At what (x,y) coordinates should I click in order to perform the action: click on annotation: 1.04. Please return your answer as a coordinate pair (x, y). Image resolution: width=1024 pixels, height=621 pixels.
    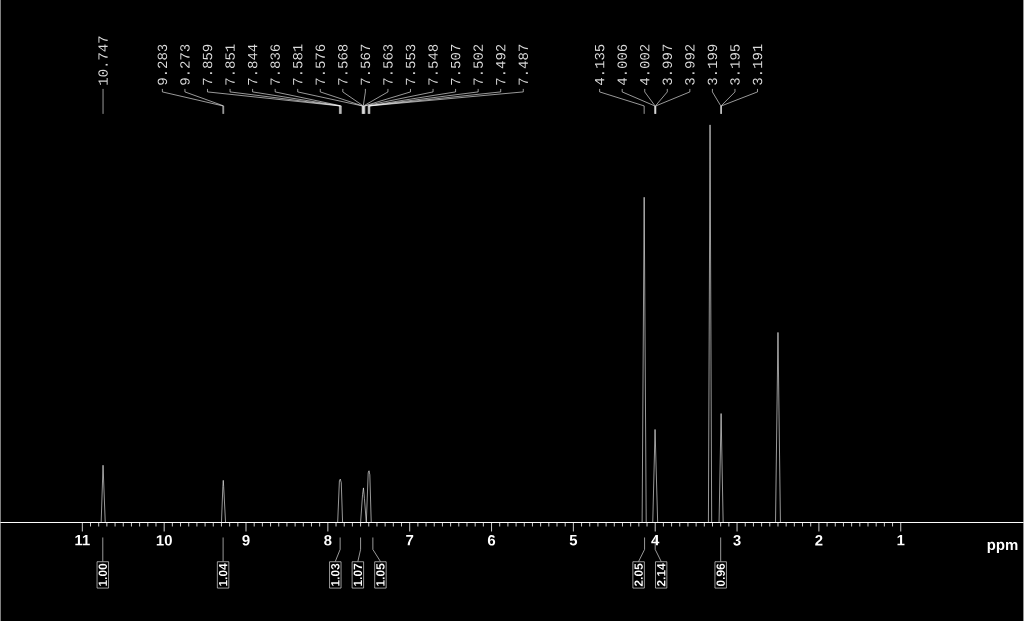
    Looking at the image, I should click on (223, 574).